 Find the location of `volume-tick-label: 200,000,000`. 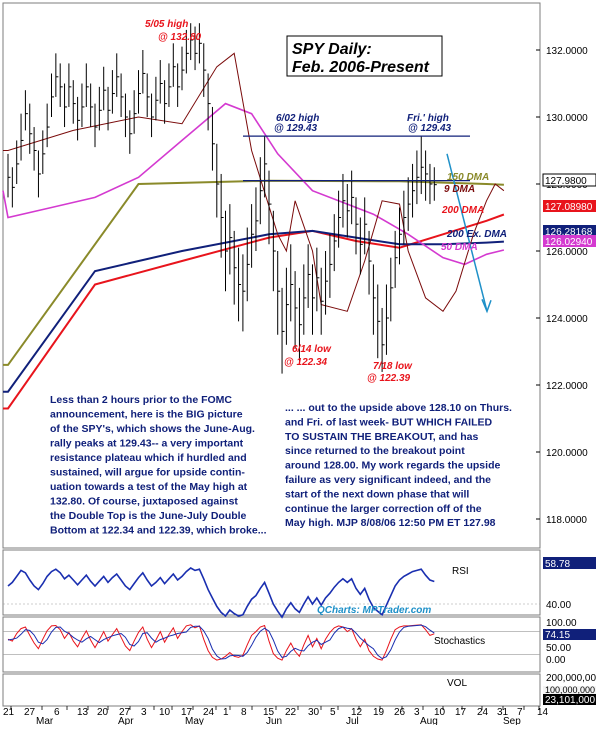

volume-tick-label: 200,000,000 is located at coordinates (571, 678).